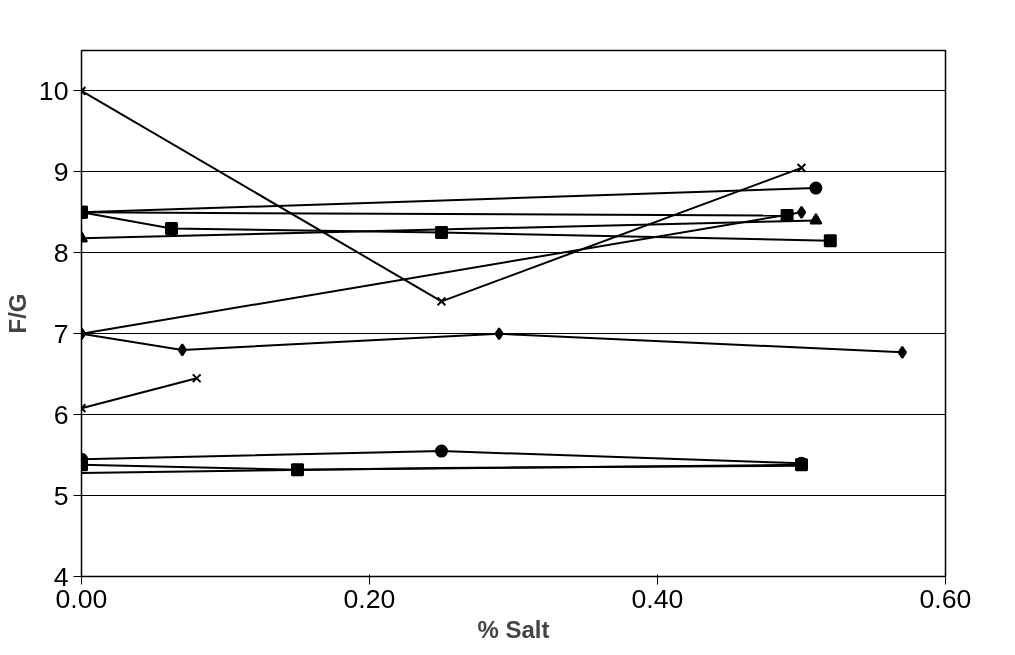 The height and width of the screenshot is (655, 1015). What do you see at coordinates (53, 90) in the screenshot?
I see `y-tick-label: 10` at bounding box center [53, 90].